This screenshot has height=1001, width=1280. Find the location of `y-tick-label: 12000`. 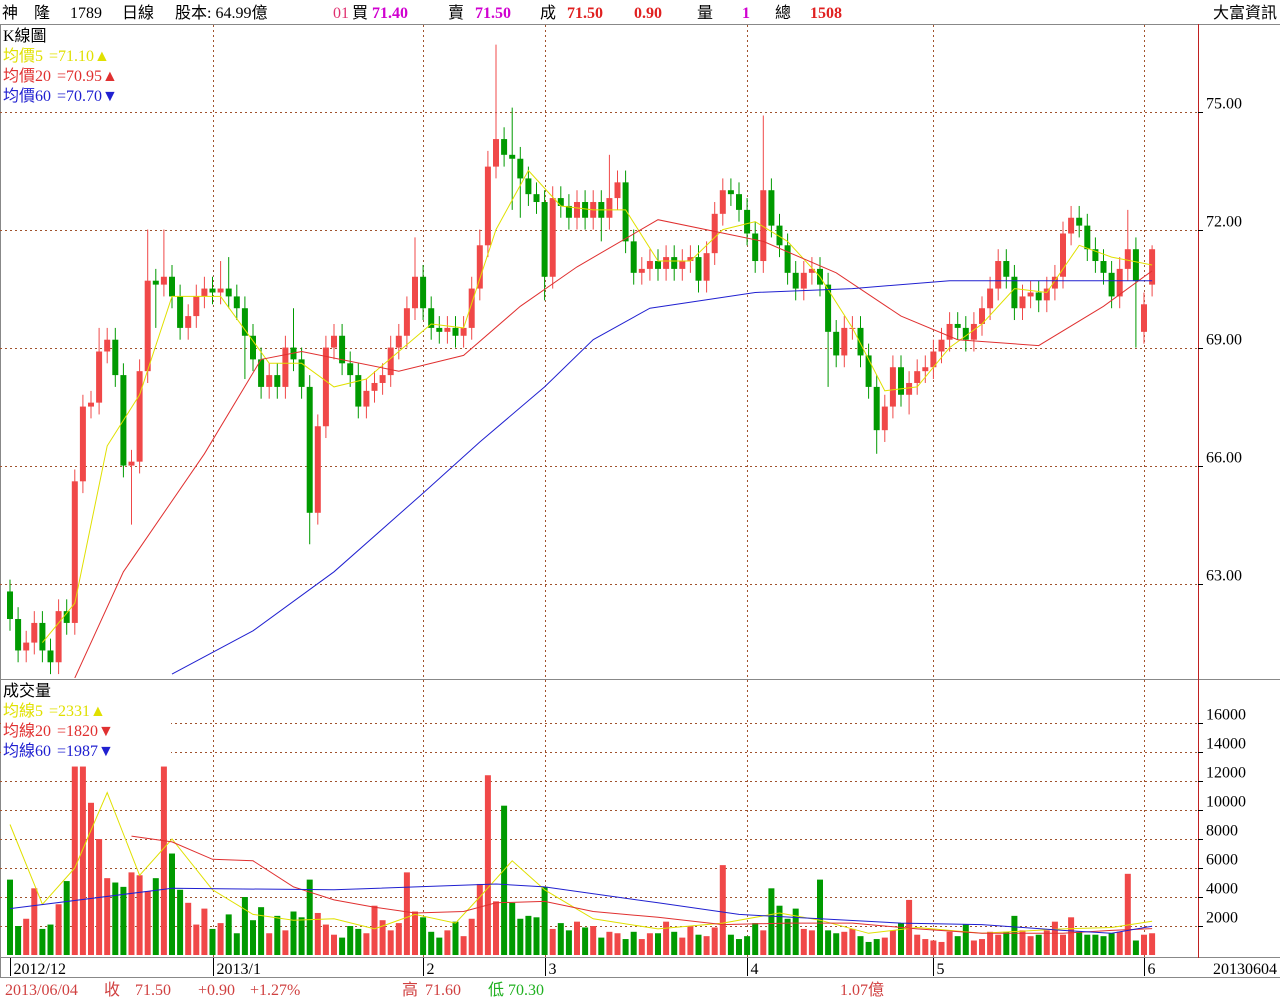

y-tick-label: 12000 is located at coordinates (1226, 773).